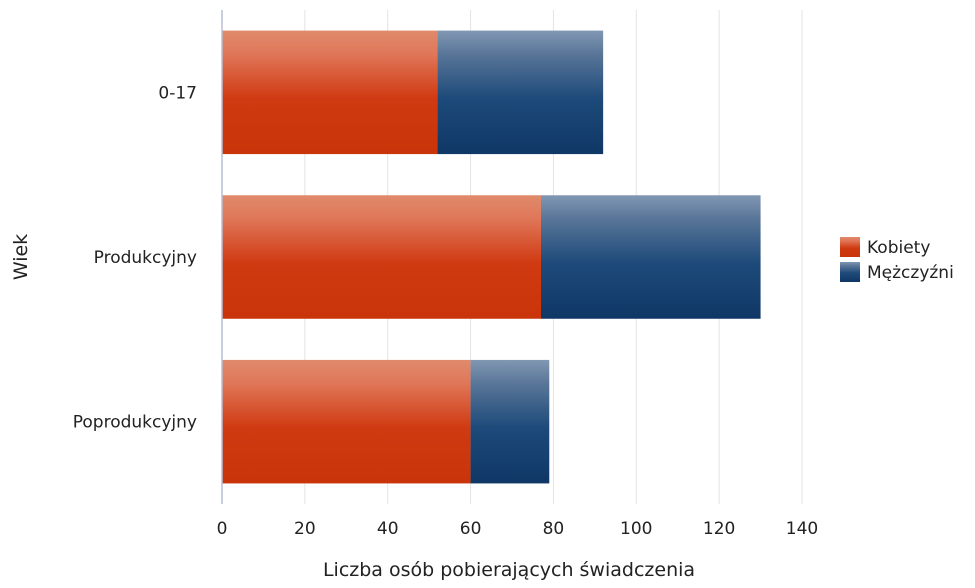  Describe the element at coordinates (388, 529) in the screenshot. I see `x-tick-label: 40` at that location.